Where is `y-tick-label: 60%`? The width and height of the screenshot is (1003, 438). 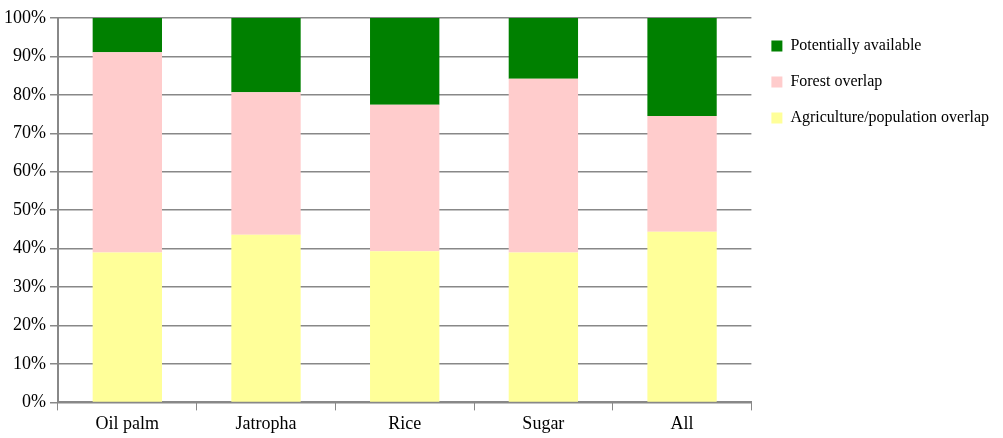 y-tick-label: 60% is located at coordinates (29, 170).